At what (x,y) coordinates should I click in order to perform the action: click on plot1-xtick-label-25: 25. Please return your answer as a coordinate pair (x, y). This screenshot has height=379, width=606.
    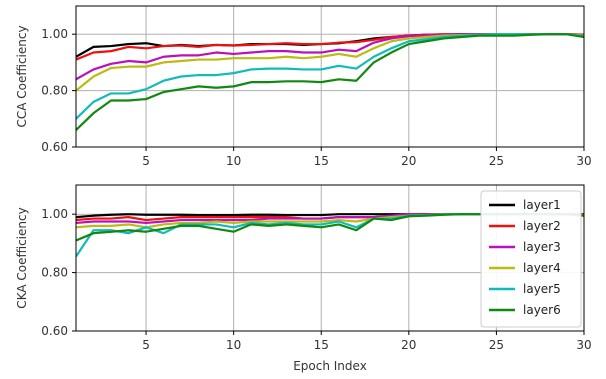
    Looking at the image, I should click on (496, 161).